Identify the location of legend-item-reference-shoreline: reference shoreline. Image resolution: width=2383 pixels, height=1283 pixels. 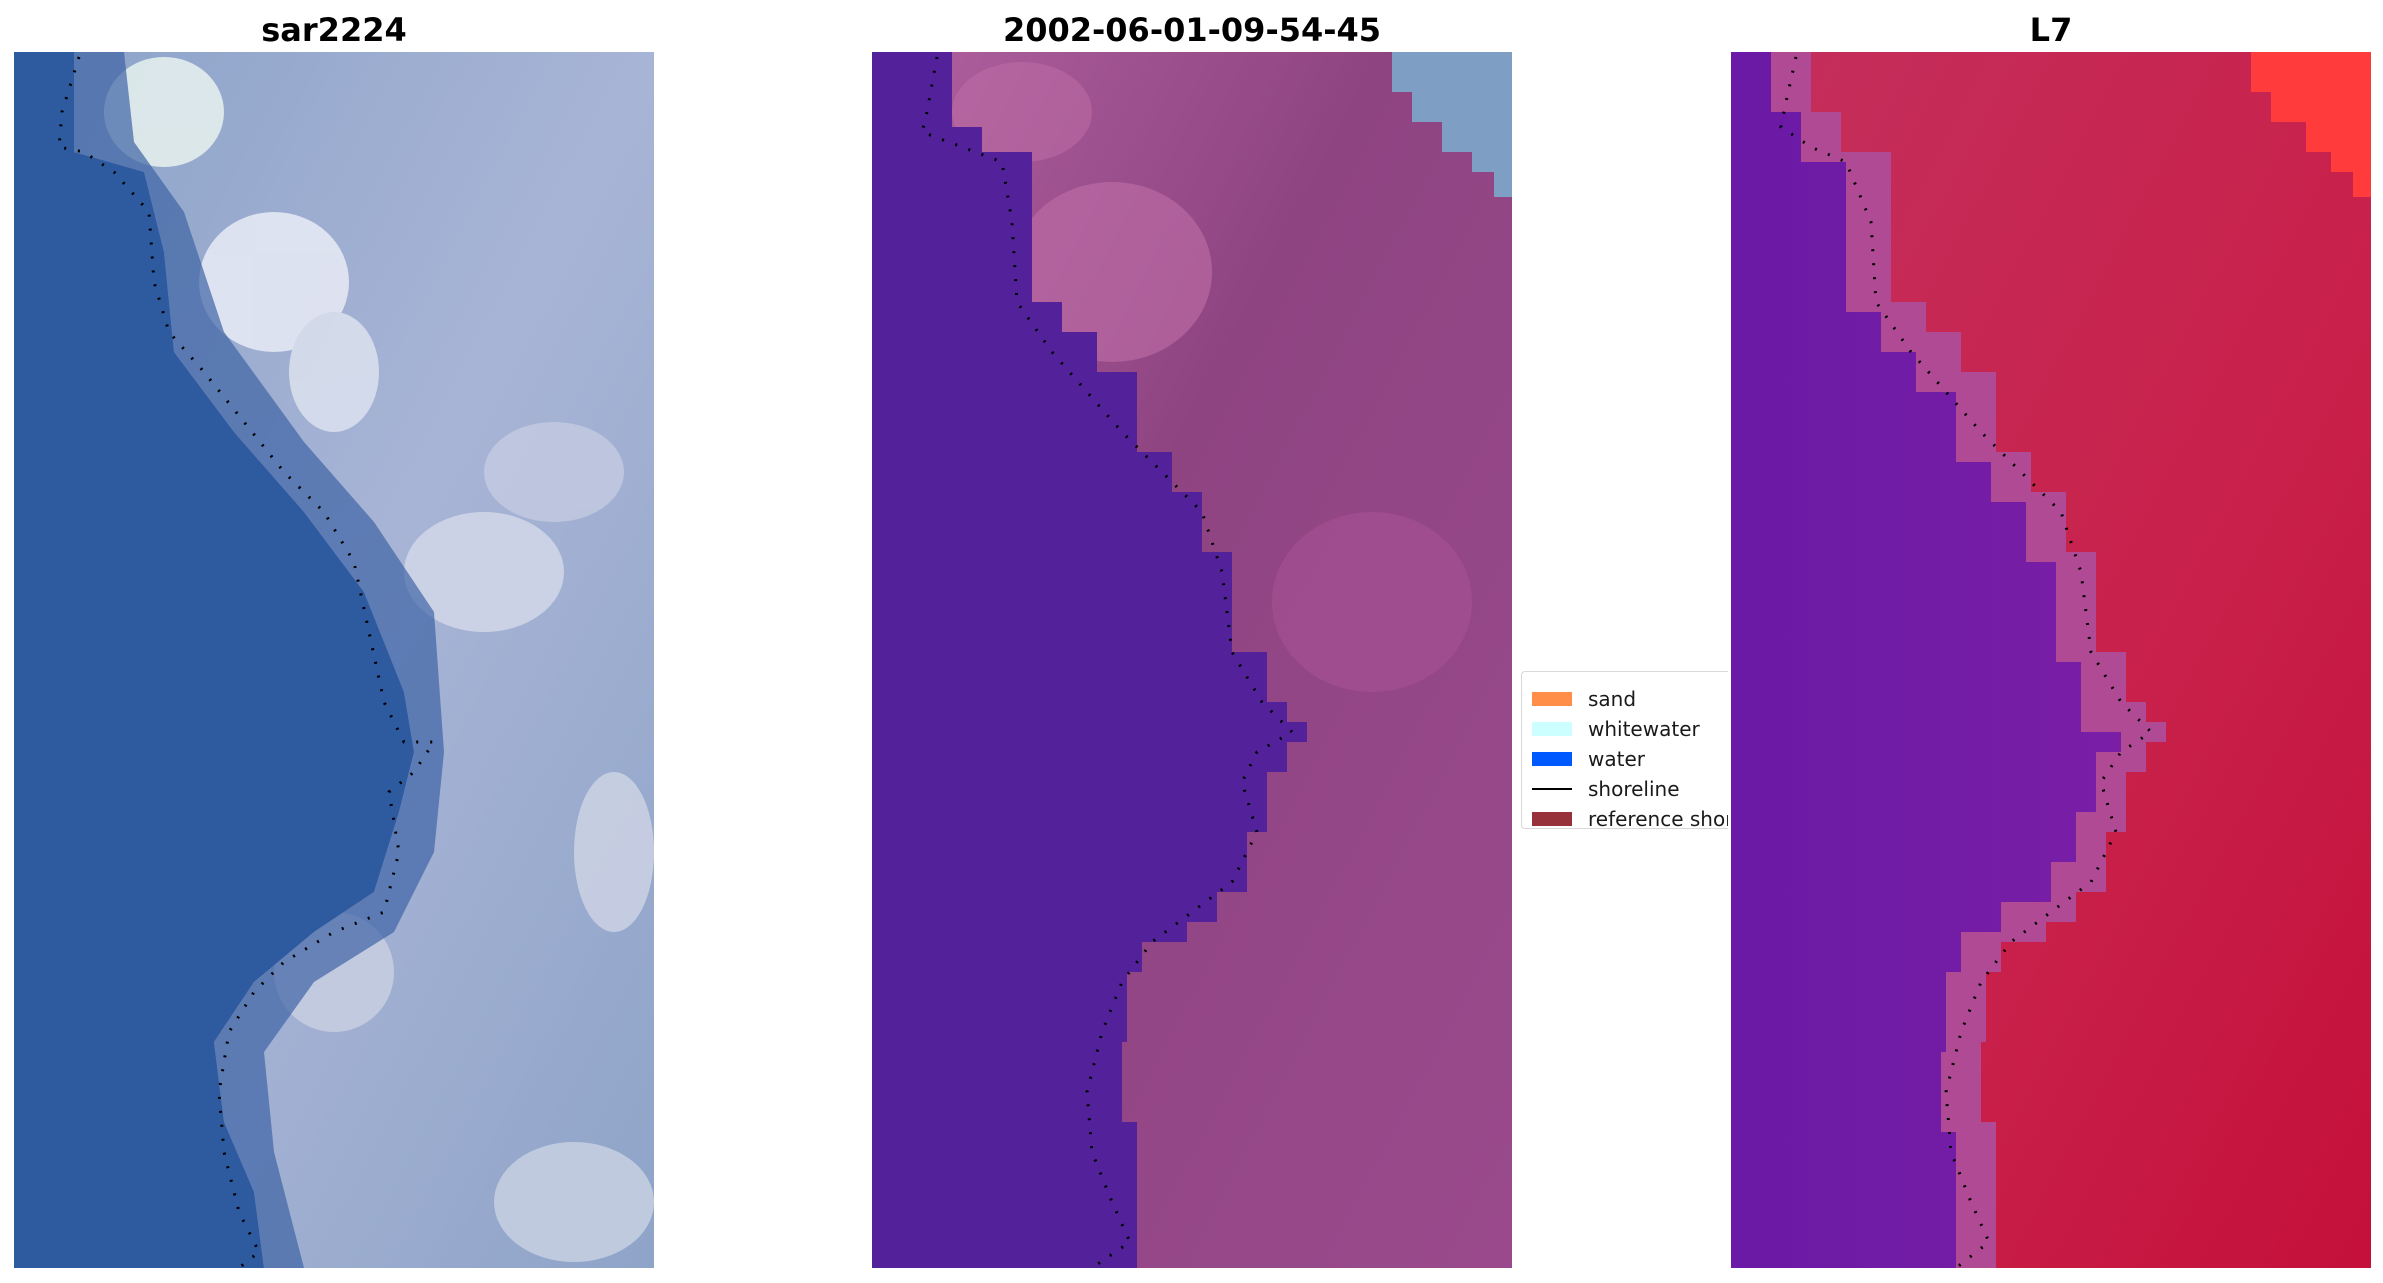
(1630, 816).